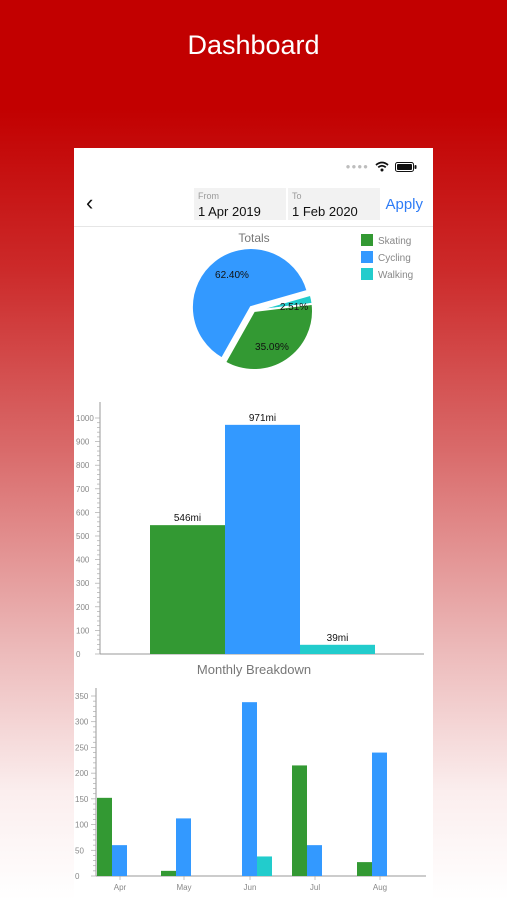 The height and width of the screenshot is (900, 507). What do you see at coordinates (264, 866) in the screenshot?
I see `monthly-bar-jun-walking` at bounding box center [264, 866].